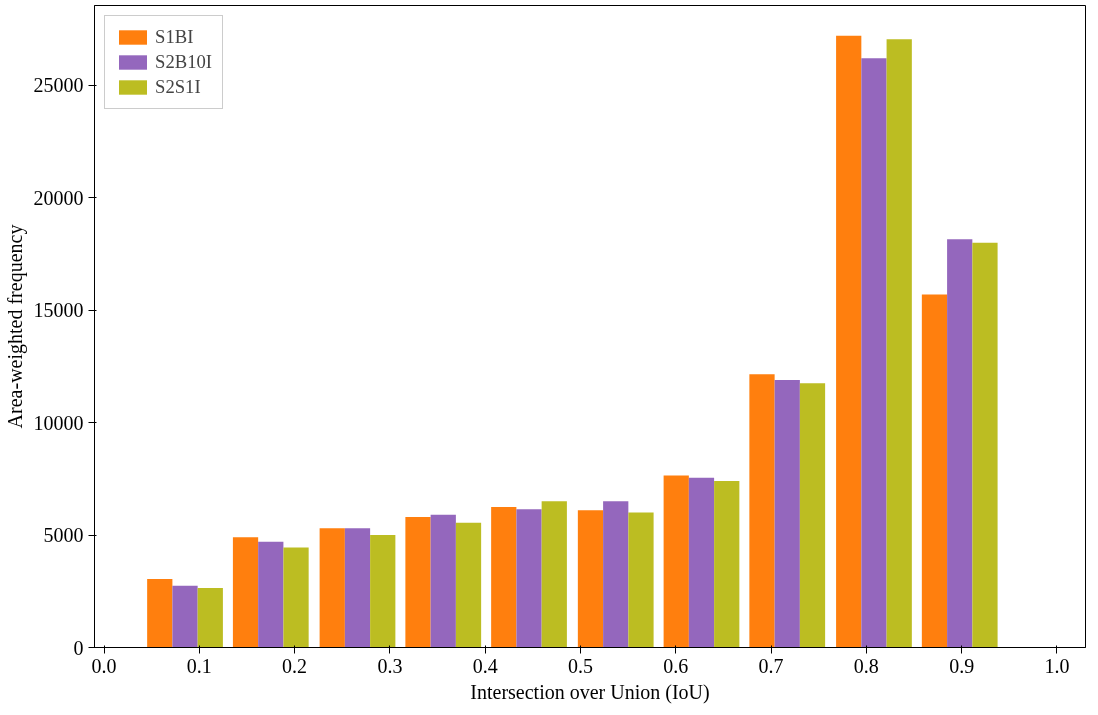 Image resolution: width=1098 pixels, height=715 pixels. What do you see at coordinates (199, 665) in the screenshot?
I see `x-tick-label: 0.1` at bounding box center [199, 665].